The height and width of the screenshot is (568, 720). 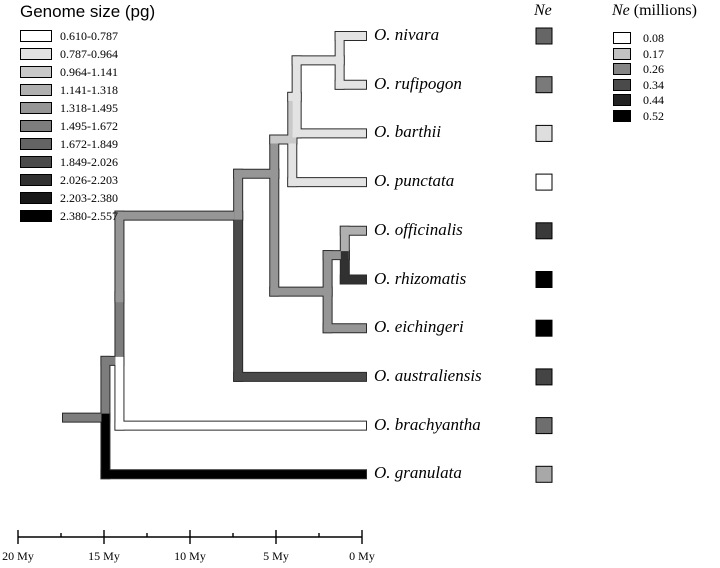 I want to click on genome-legend-item: 1.141-1.318, so click(x=95, y=91).